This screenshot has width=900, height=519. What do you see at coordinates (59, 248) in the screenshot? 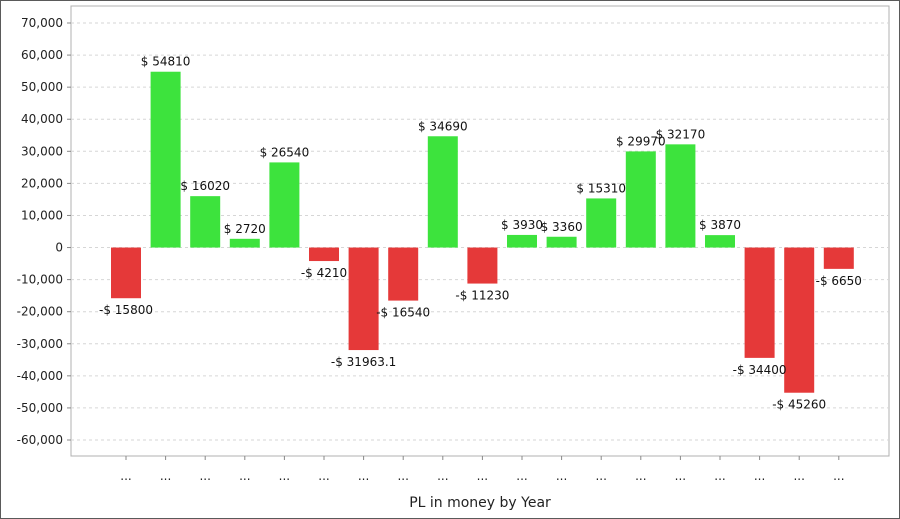
I see `y-tick-label: 0` at bounding box center [59, 248].